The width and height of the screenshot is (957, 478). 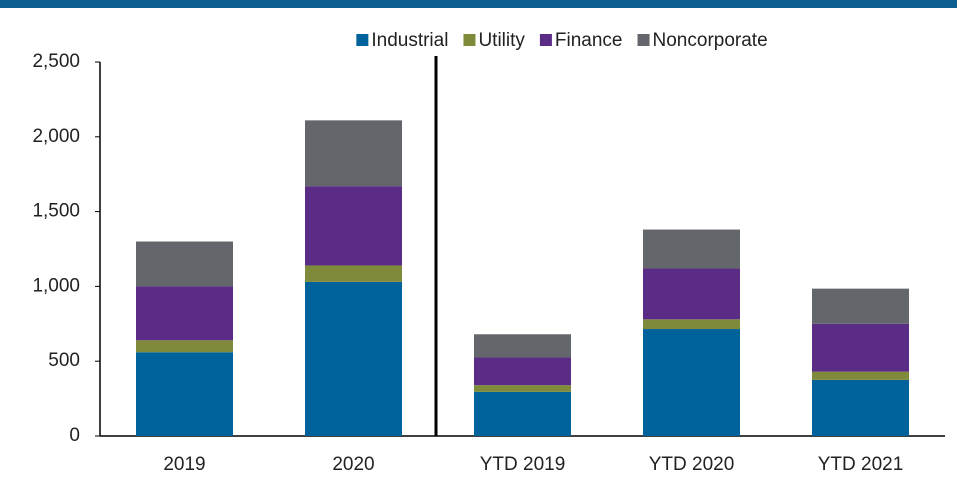 I want to click on y-tick-label: 0, so click(x=74, y=435).